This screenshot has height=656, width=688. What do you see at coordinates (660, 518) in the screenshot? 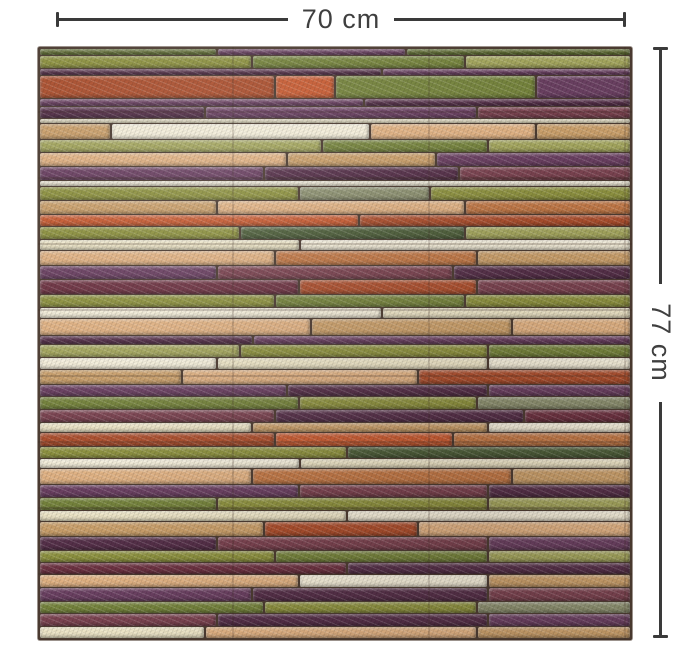
I see `dimension-line-bottom` at bounding box center [660, 518].